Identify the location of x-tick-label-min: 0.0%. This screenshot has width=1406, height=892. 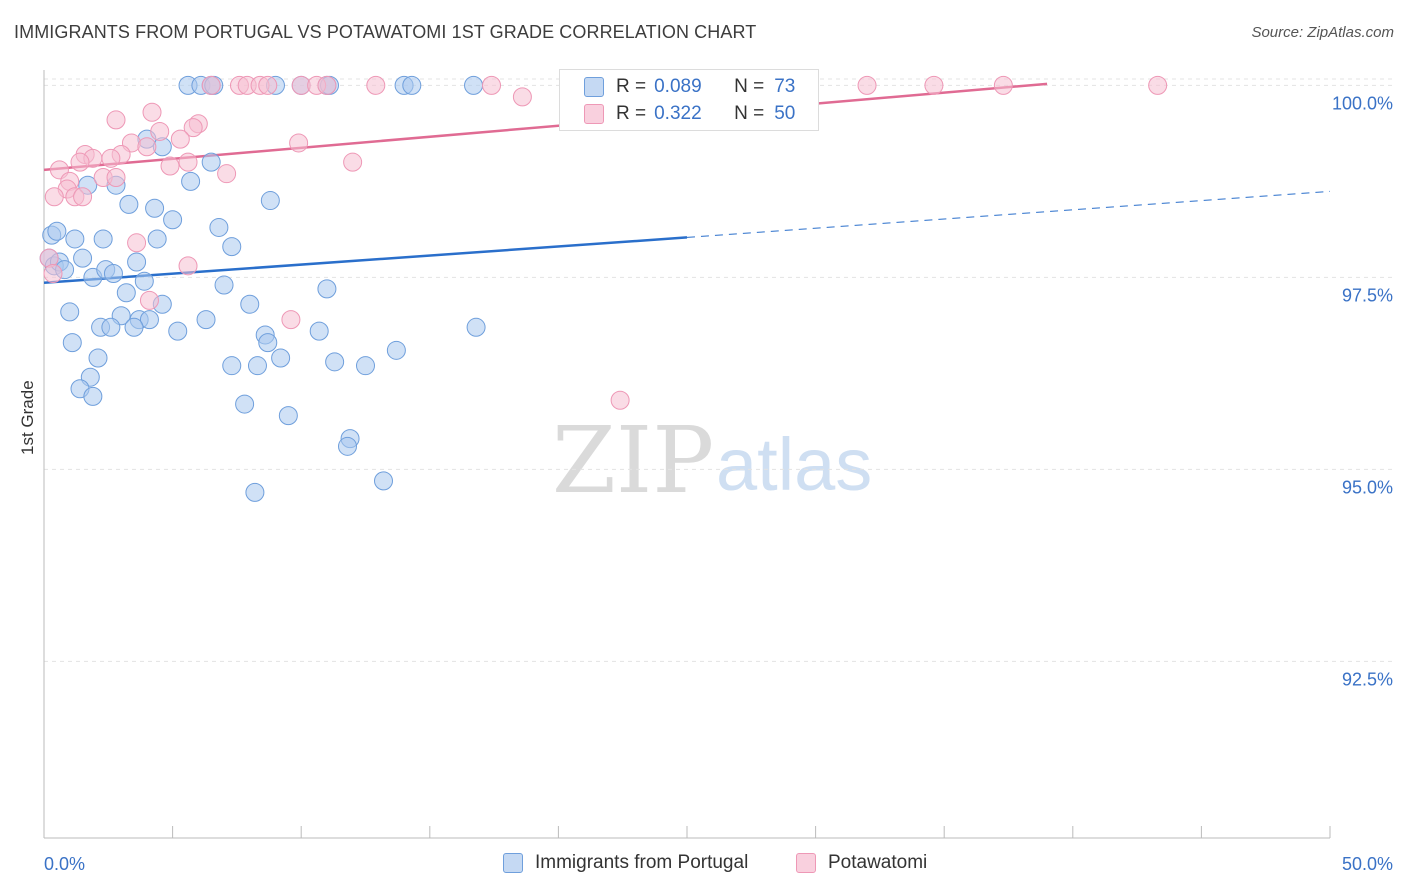
(64, 864).